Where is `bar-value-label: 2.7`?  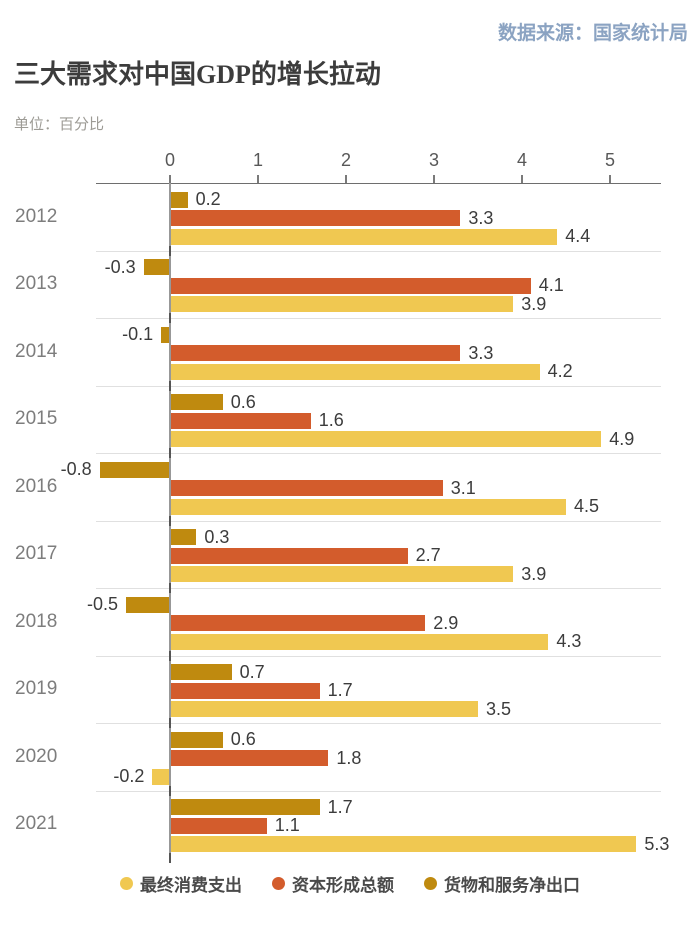
bar-value-label: 2.7 is located at coordinates (428, 555).